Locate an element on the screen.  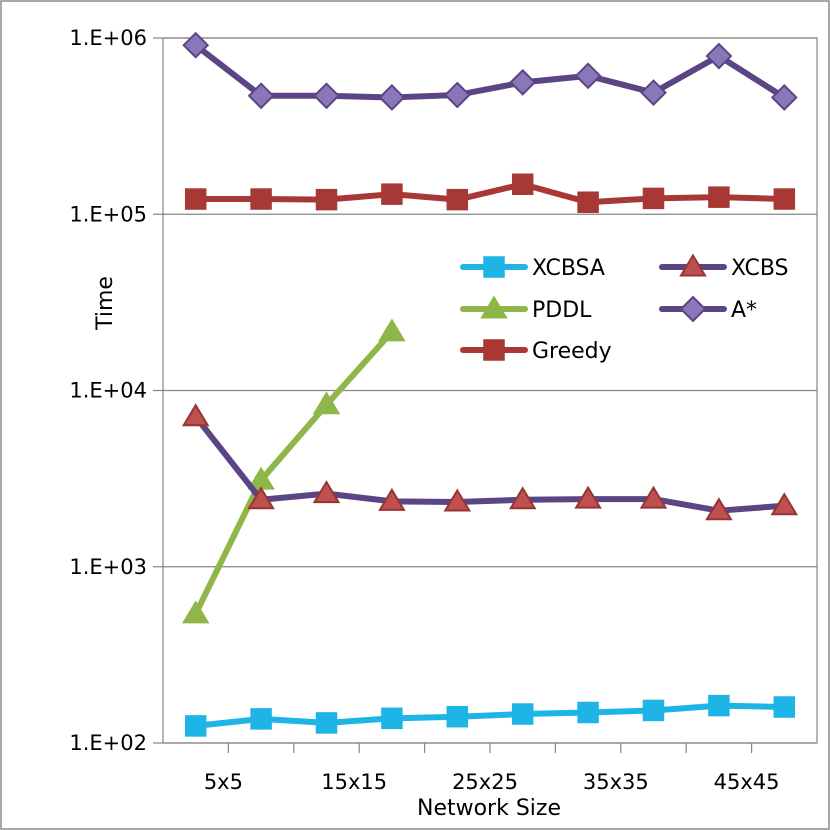
y-axis-ticks: 1.E+02 1.E+03 1.E+04 1.E+05 1.E+06 is located at coordinates (116, 390).